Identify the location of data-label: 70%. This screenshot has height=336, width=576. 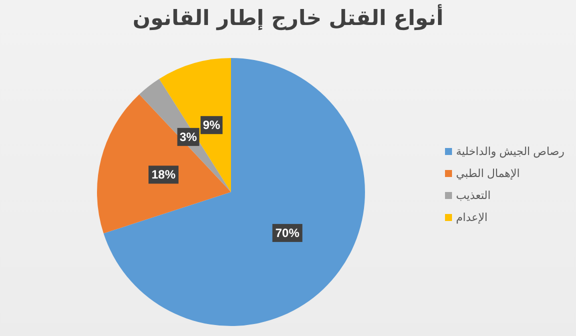
(287, 233).